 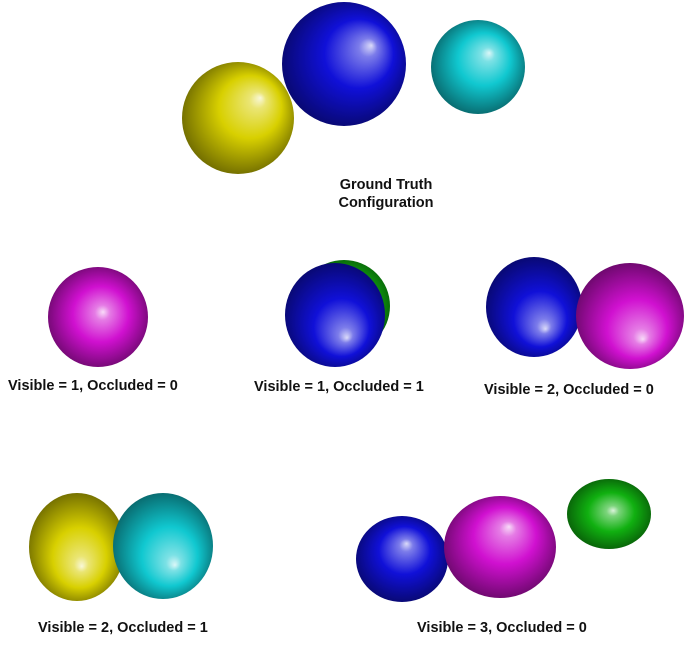 What do you see at coordinates (163, 546) in the screenshot?
I see `ex4-cyan-sphere` at bounding box center [163, 546].